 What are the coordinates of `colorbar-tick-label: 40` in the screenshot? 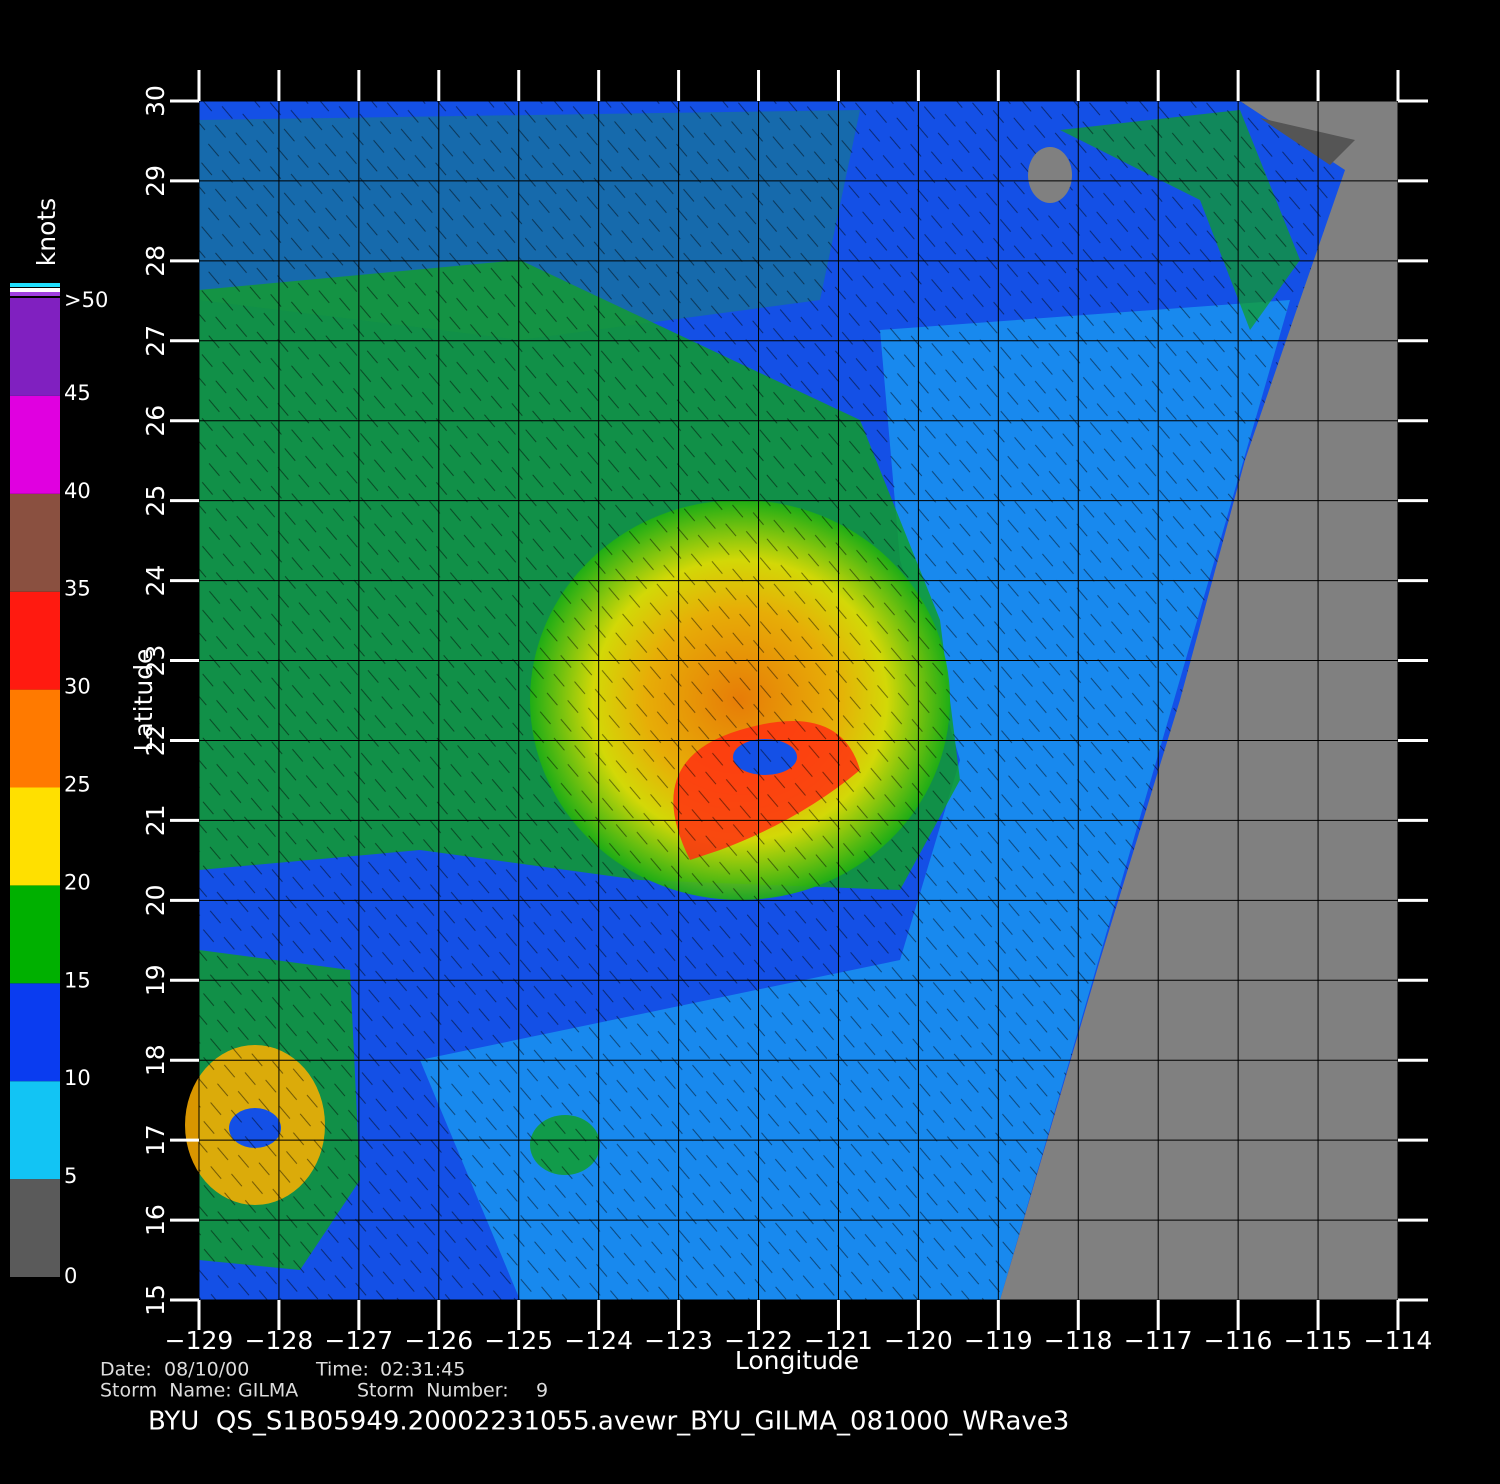 It's located at (77, 491).